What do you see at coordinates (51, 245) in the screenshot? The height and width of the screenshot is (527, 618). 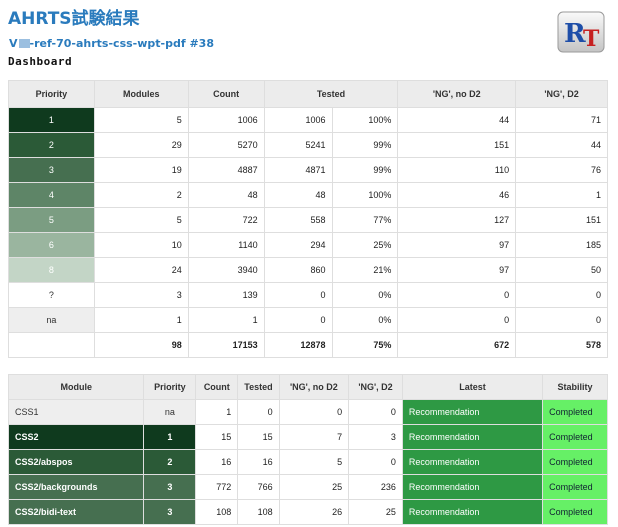 I see `priority-cell: 6` at bounding box center [51, 245].